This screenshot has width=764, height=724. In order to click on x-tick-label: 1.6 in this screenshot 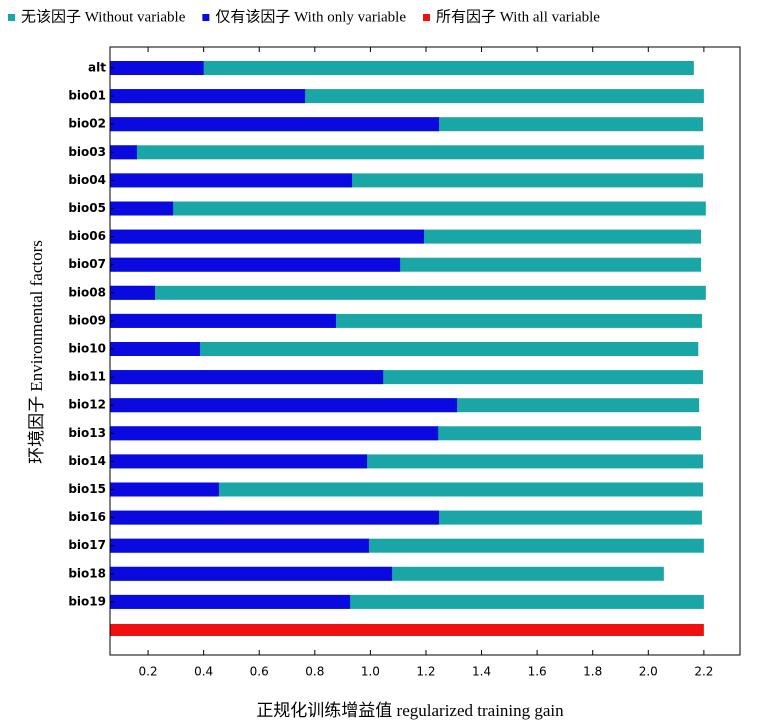, I will do `click(537, 672)`.